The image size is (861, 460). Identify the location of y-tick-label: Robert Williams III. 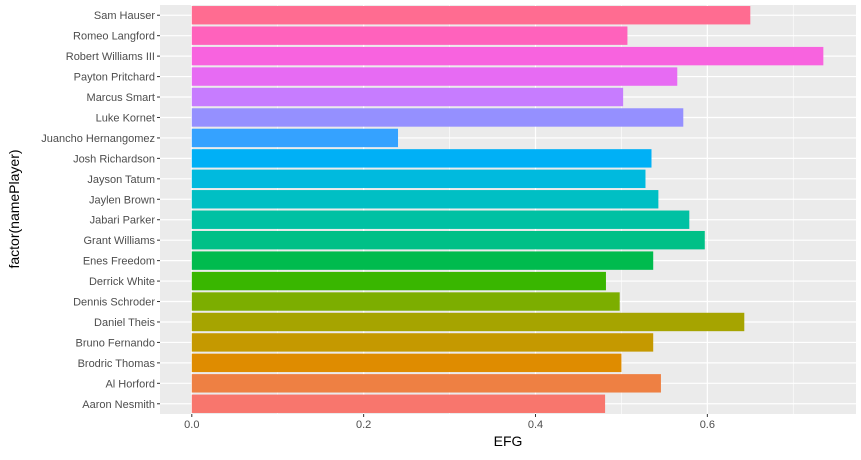
(110, 57).